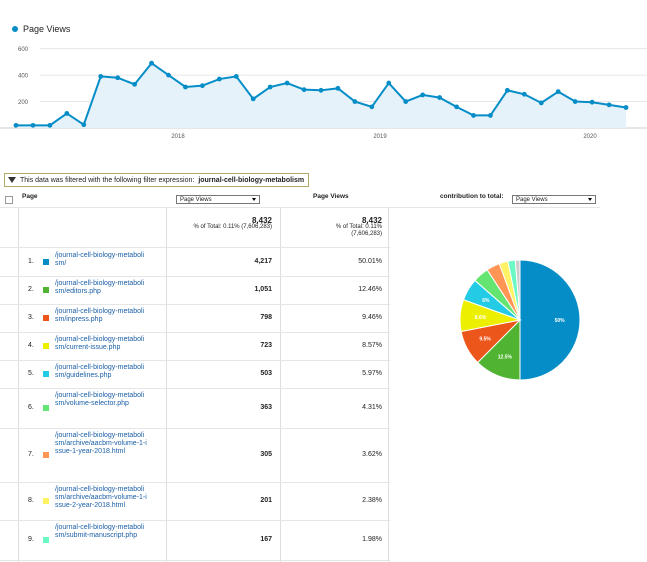 The width and height of the screenshot is (647, 562). I want to click on y-tick-label: 200, so click(23, 103).